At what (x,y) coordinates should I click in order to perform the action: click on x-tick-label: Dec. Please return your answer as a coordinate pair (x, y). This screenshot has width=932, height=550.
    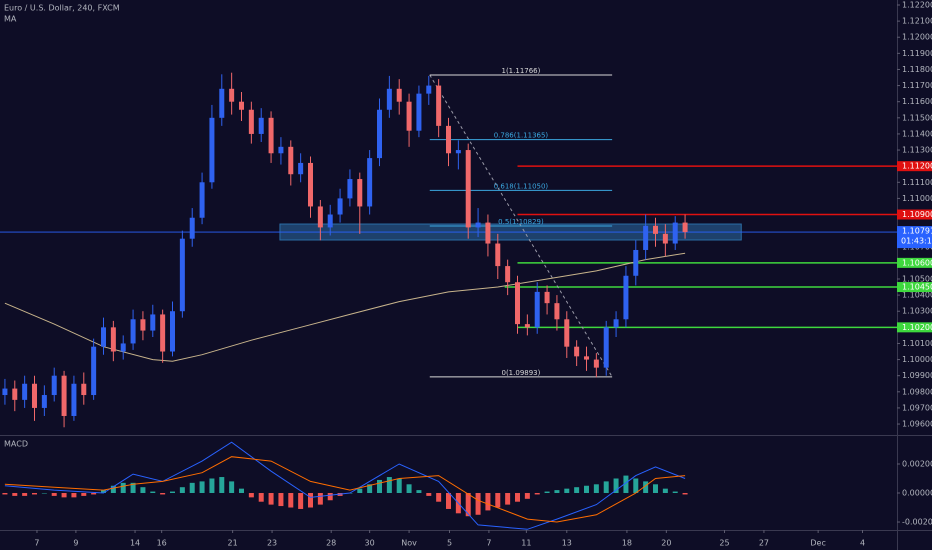
    Looking at the image, I should click on (817, 543).